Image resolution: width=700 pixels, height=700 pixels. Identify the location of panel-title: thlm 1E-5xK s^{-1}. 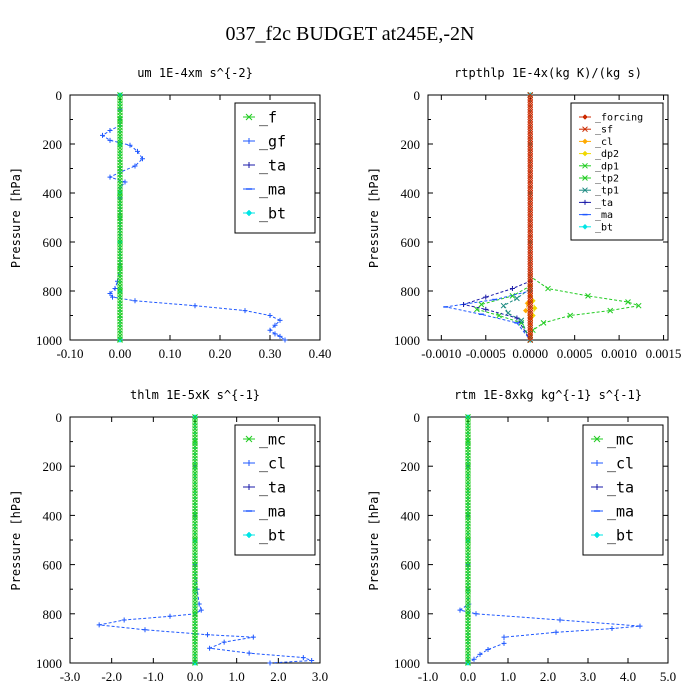
(195, 395).